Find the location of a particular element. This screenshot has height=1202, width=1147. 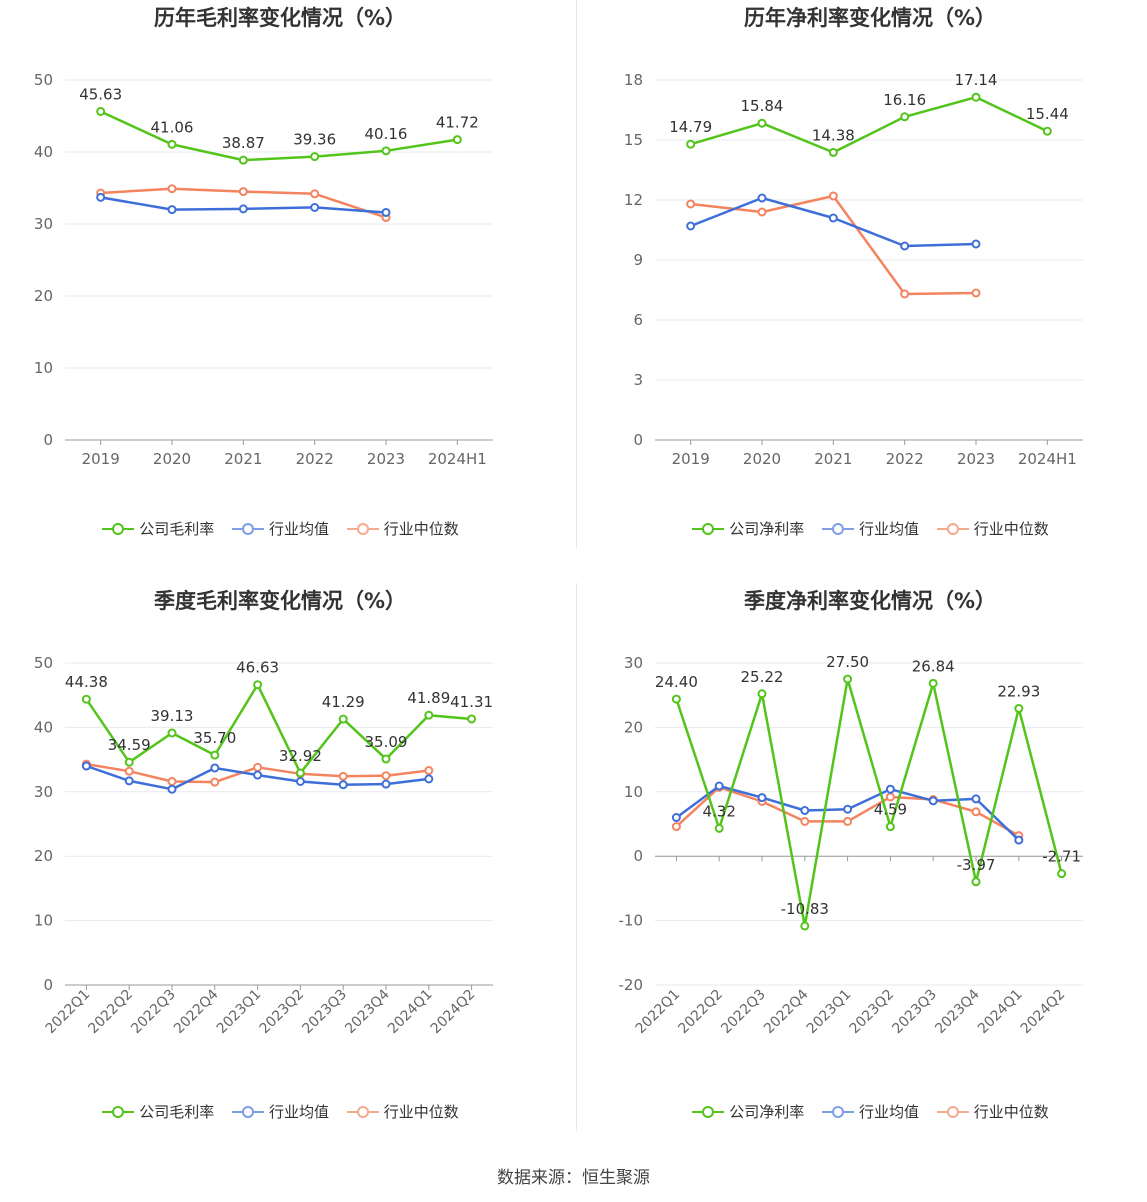

chart-title: 季度净利率变化情况（%） is located at coordinates (870, 601).